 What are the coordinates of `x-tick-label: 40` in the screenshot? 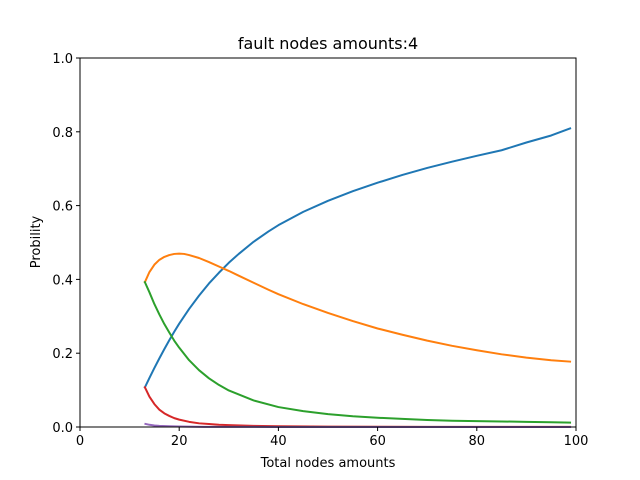 It's located at (278, 441).